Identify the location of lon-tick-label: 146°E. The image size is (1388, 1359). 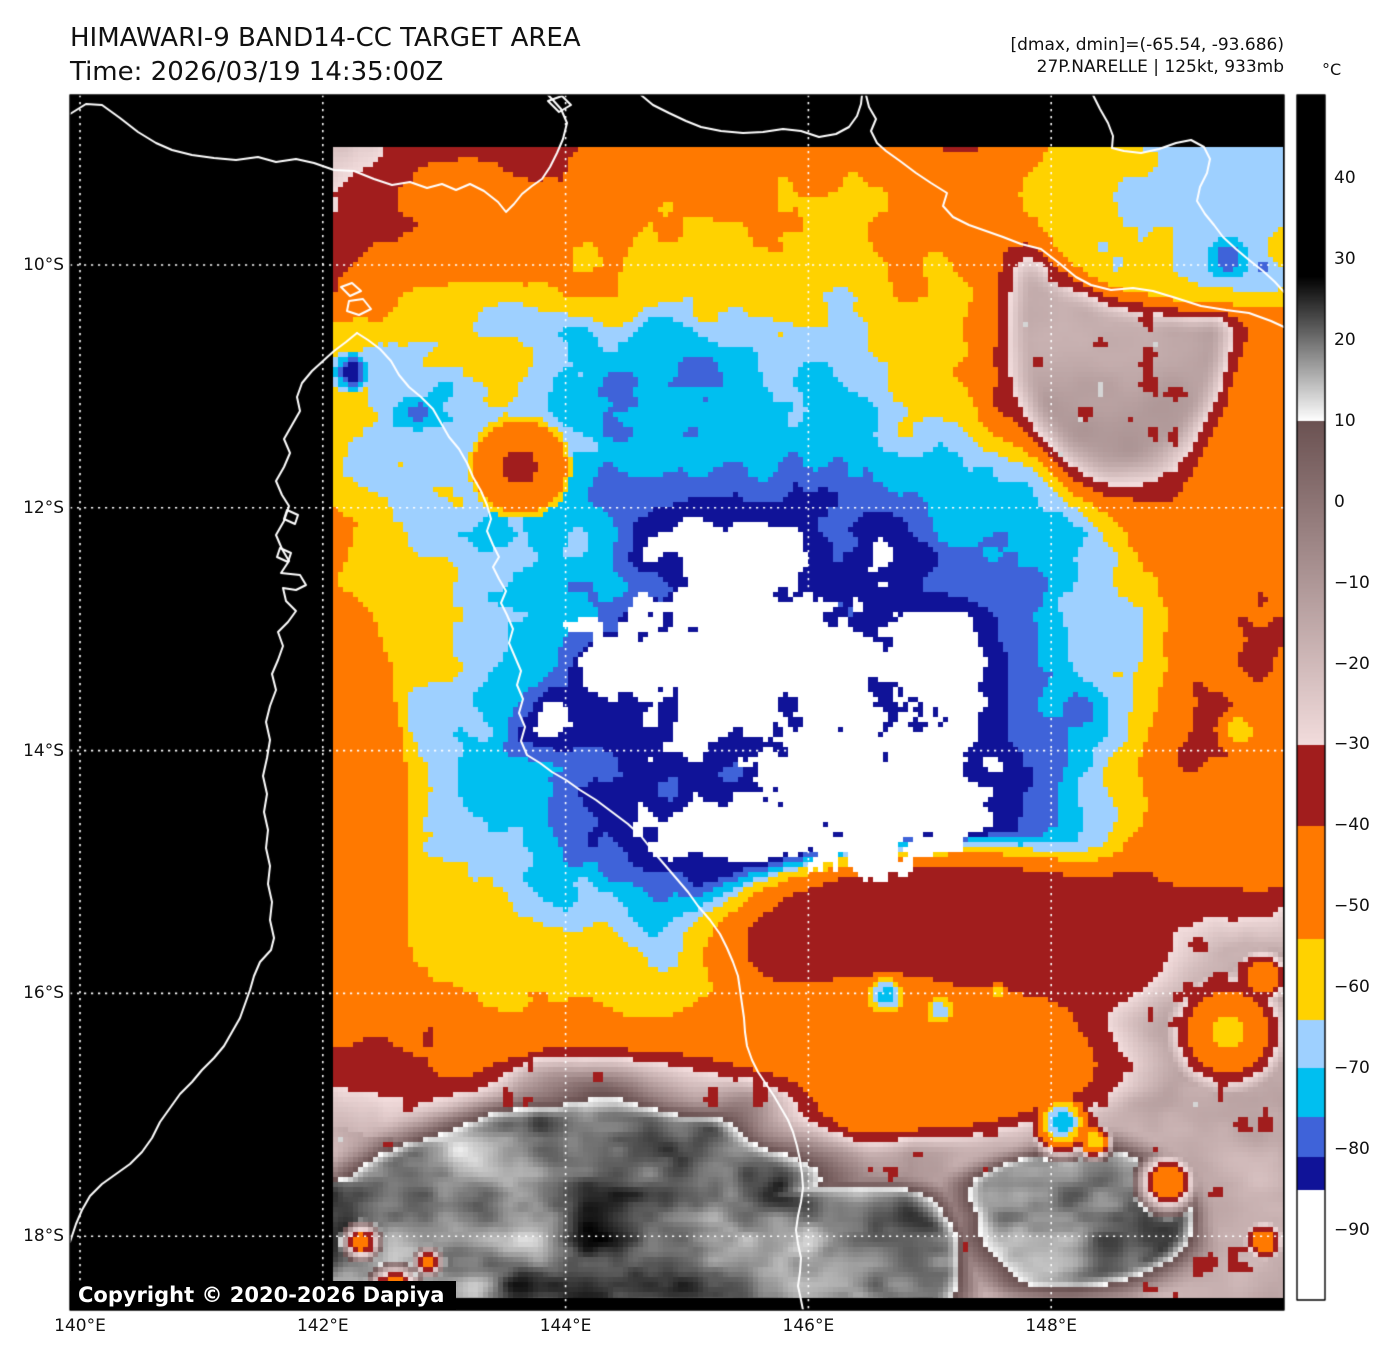
(808, 1326).